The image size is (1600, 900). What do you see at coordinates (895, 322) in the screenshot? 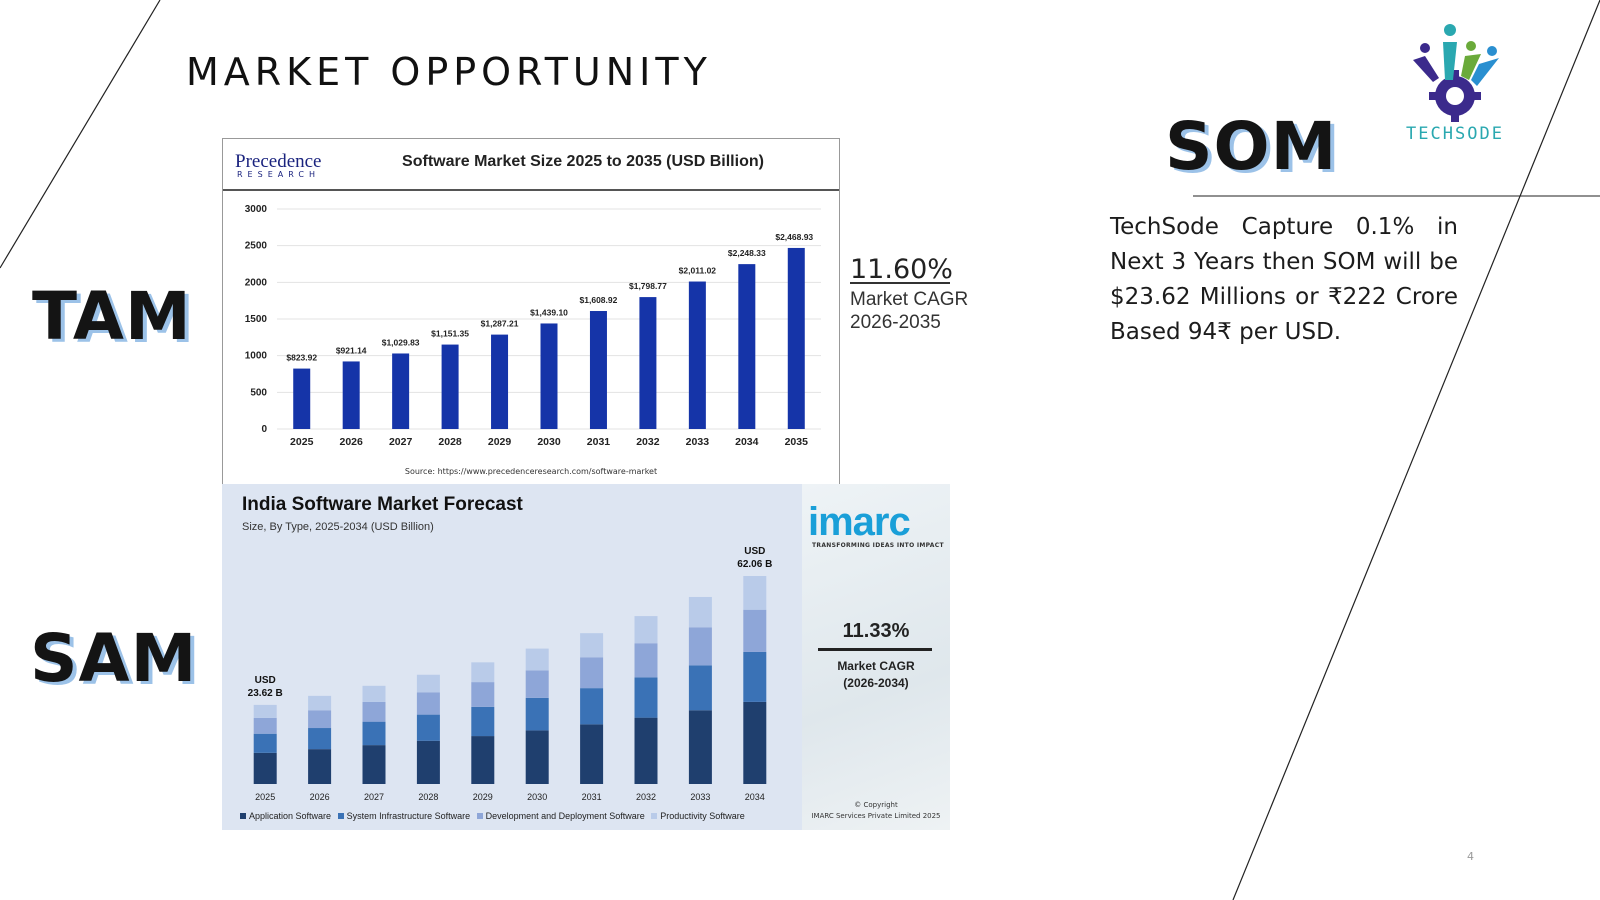
I see `tam-cagr-label-line2: 2026-2035` at bounding box center [895, 322].